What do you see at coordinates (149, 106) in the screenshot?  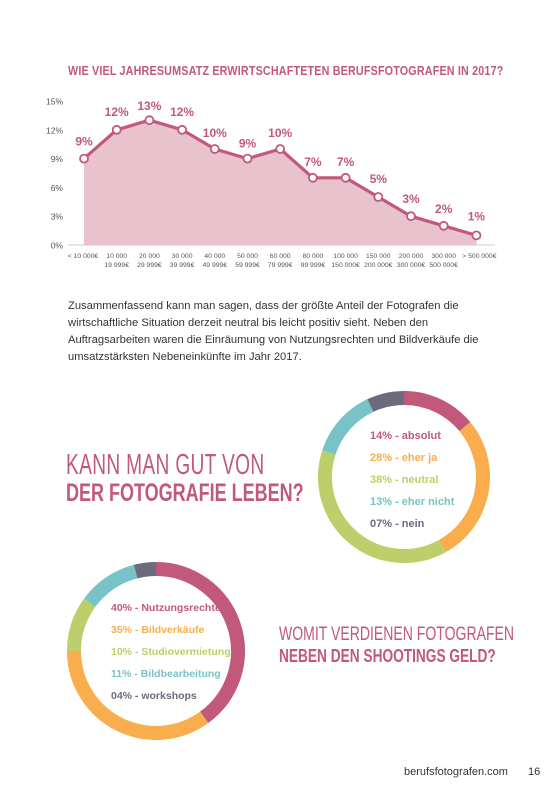 I see `data-label: 13%` at bounding box center [149, 106].